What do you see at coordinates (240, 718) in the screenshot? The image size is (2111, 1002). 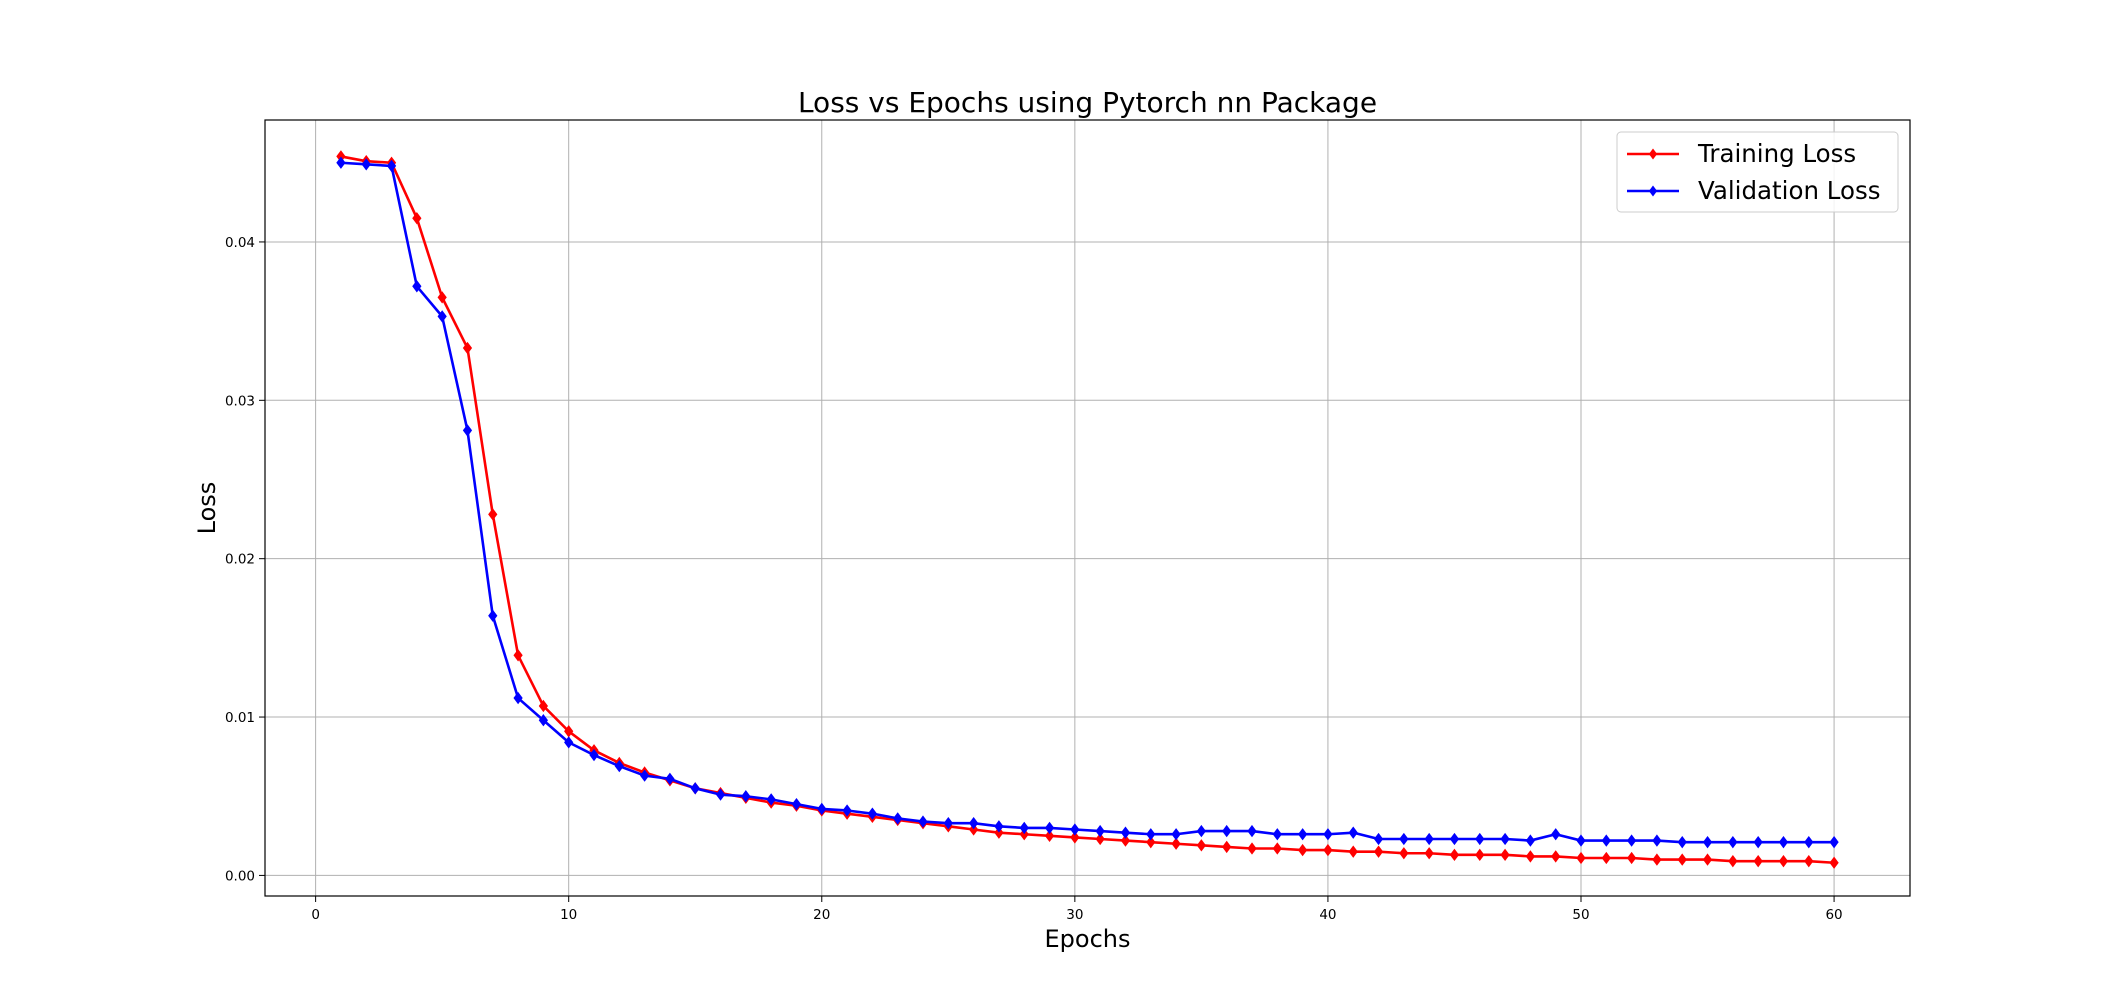 I see `y-tick-label: 0.01` at bounding box center [240, 718].